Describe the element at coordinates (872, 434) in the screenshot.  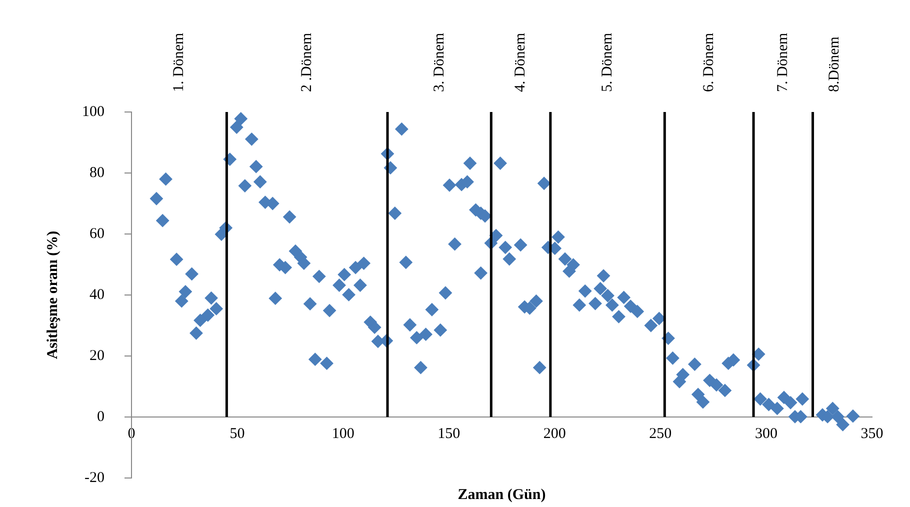
I see `x-tick-label: 350` at that location.